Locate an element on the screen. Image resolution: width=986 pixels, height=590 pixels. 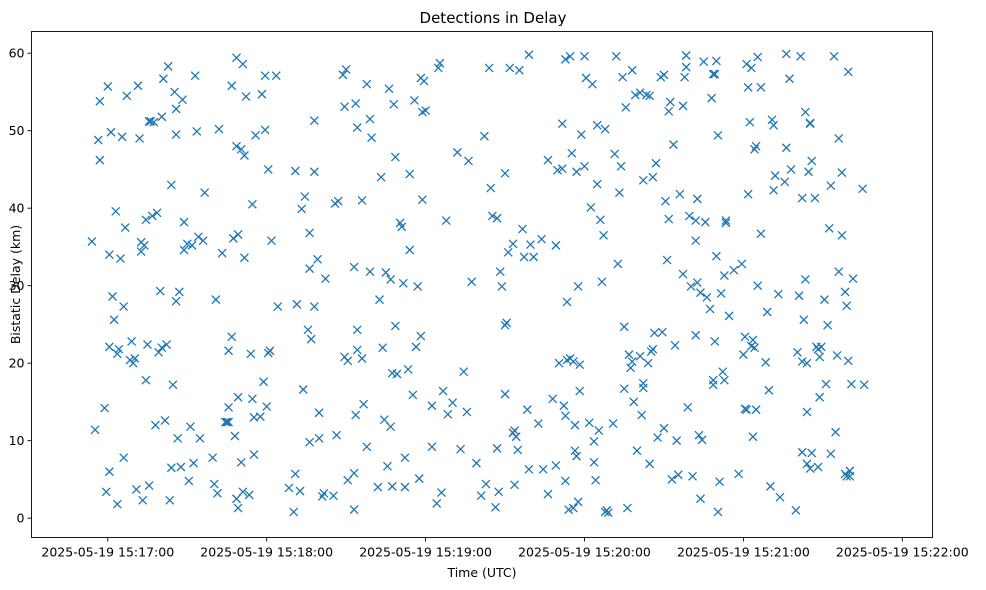
y-tick-label: 30 is located at coordinates (17, 285).